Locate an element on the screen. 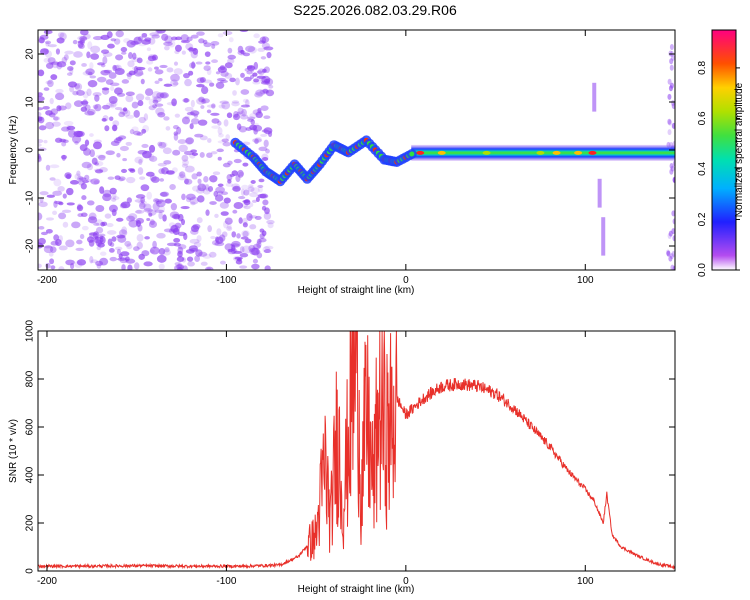 Image resolution: width=750 pixels, height=600 pixels. spectrogram-x-tick-label: -200 is located at coordinates (47, 280).